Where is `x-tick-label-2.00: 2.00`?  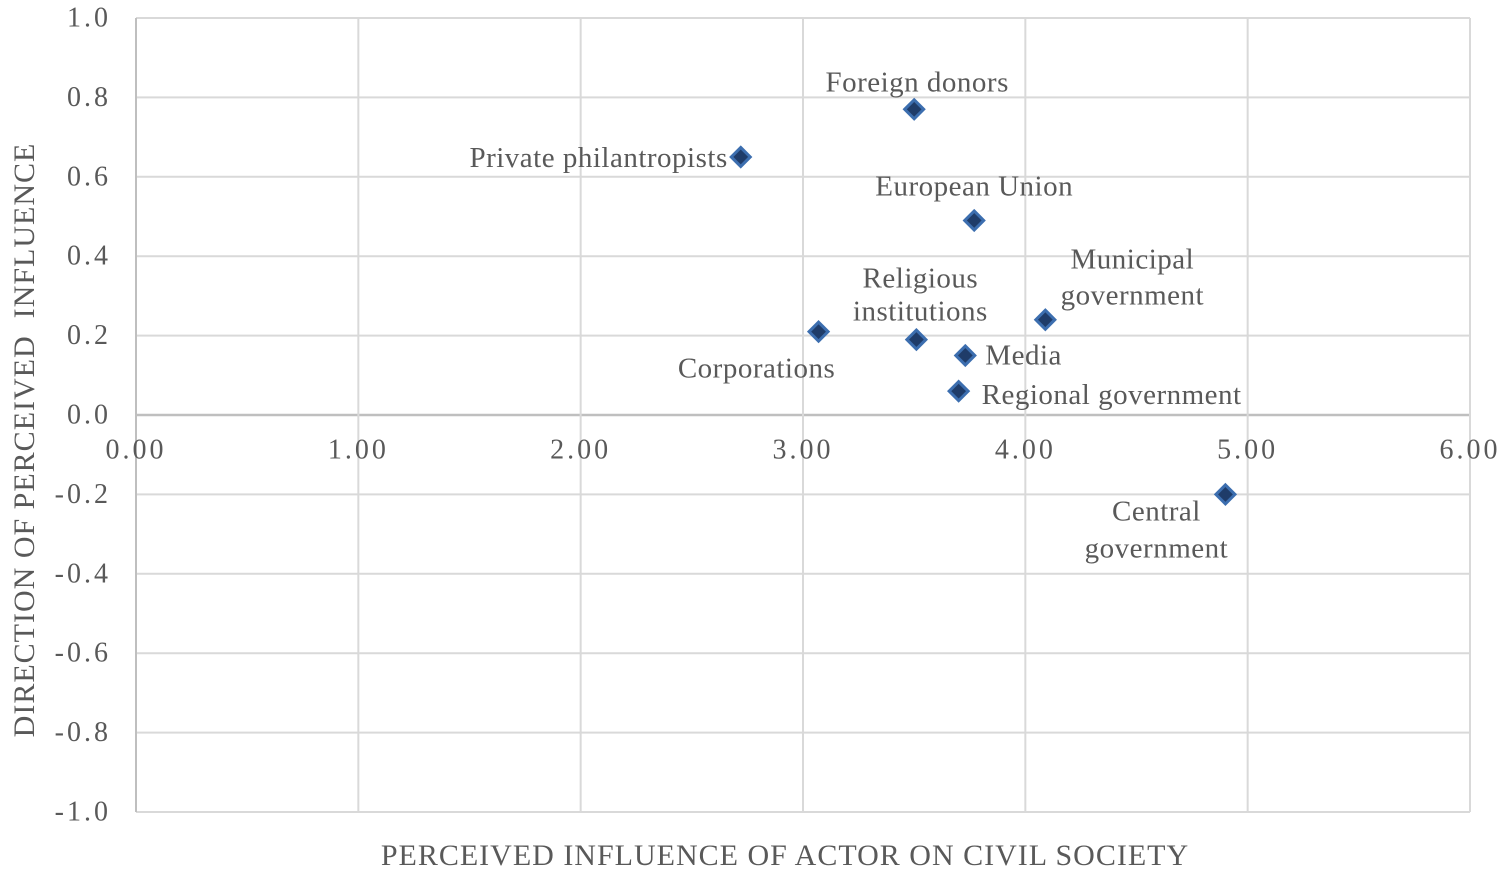 x-tick-label-2.00: 2.00 is located at coordinates (580, 450).